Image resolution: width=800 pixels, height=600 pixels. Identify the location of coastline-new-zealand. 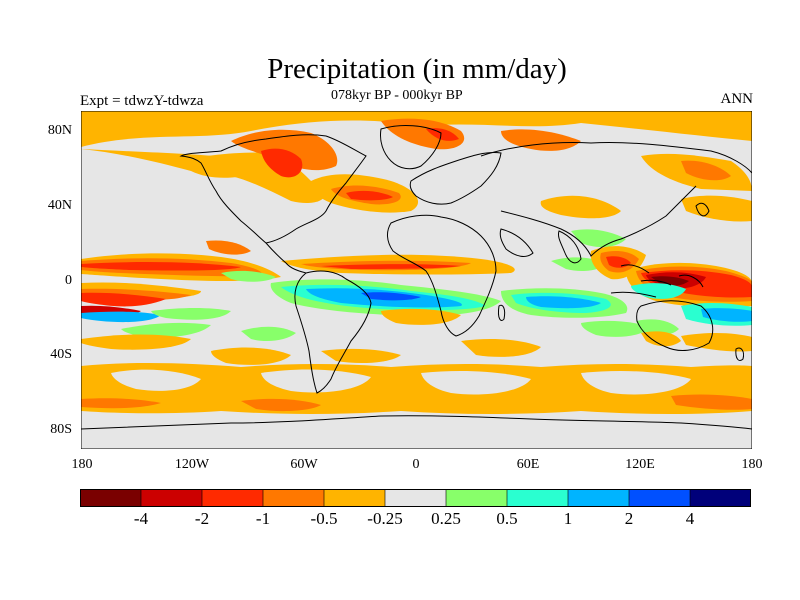
(739, 354).